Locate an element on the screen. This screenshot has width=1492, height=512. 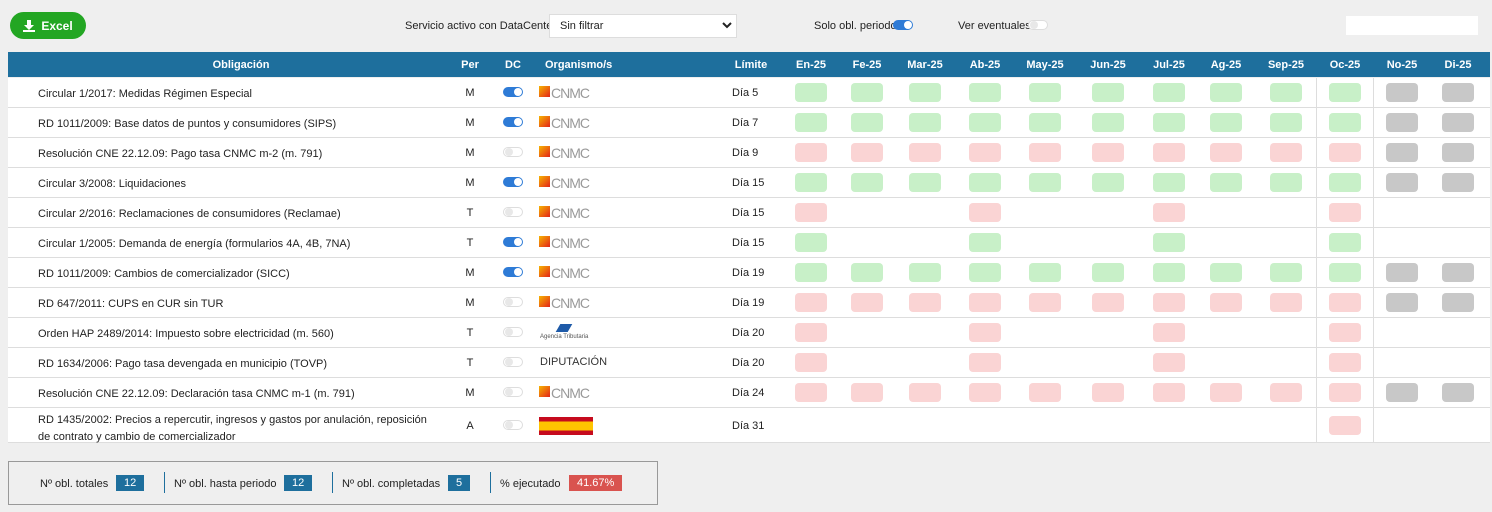
deadline: Día 9 is located at coordinates (745, 153).